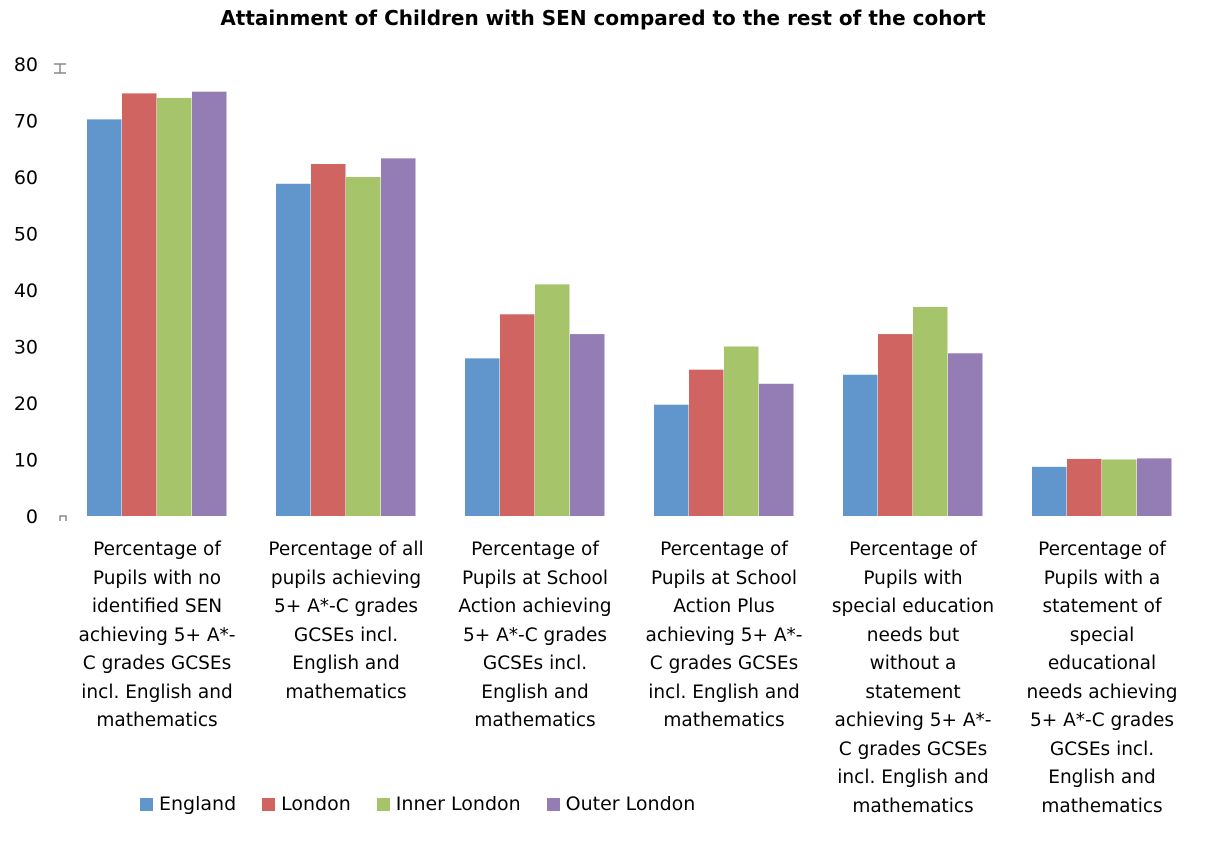 The image size is (1206, 854). I want to click on legend-label: Inner London, so click(458, 804).